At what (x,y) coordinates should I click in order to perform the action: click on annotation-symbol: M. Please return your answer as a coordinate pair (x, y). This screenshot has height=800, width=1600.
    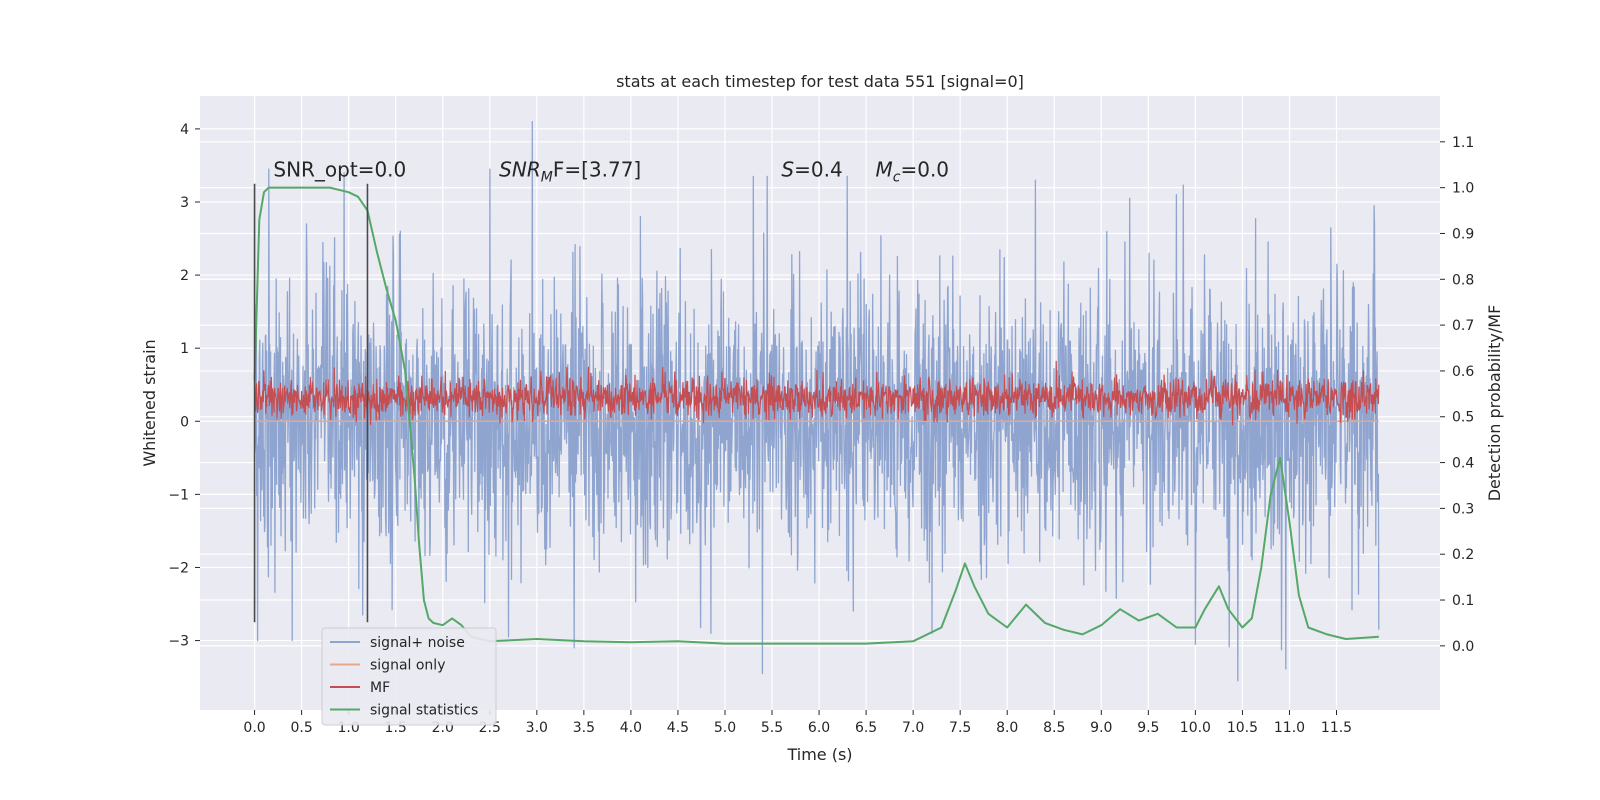
    Looking at the image, I should click on (884, 169).